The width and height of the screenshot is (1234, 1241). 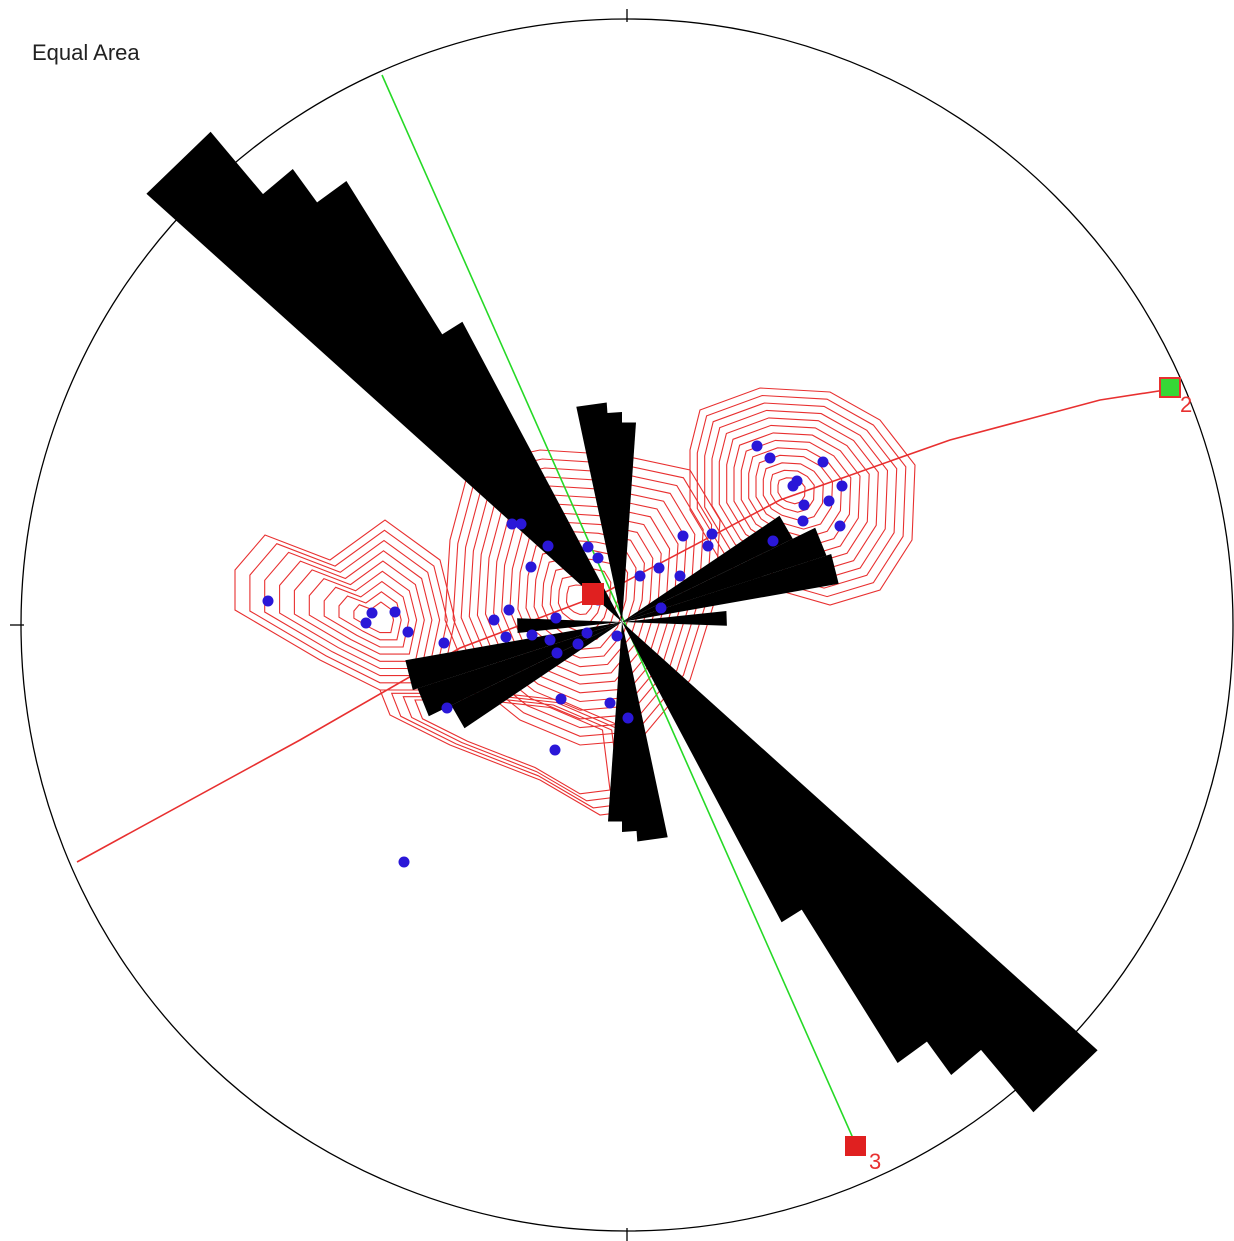 I want to click on marker-3-symbol, so click(x=855, y=1146).